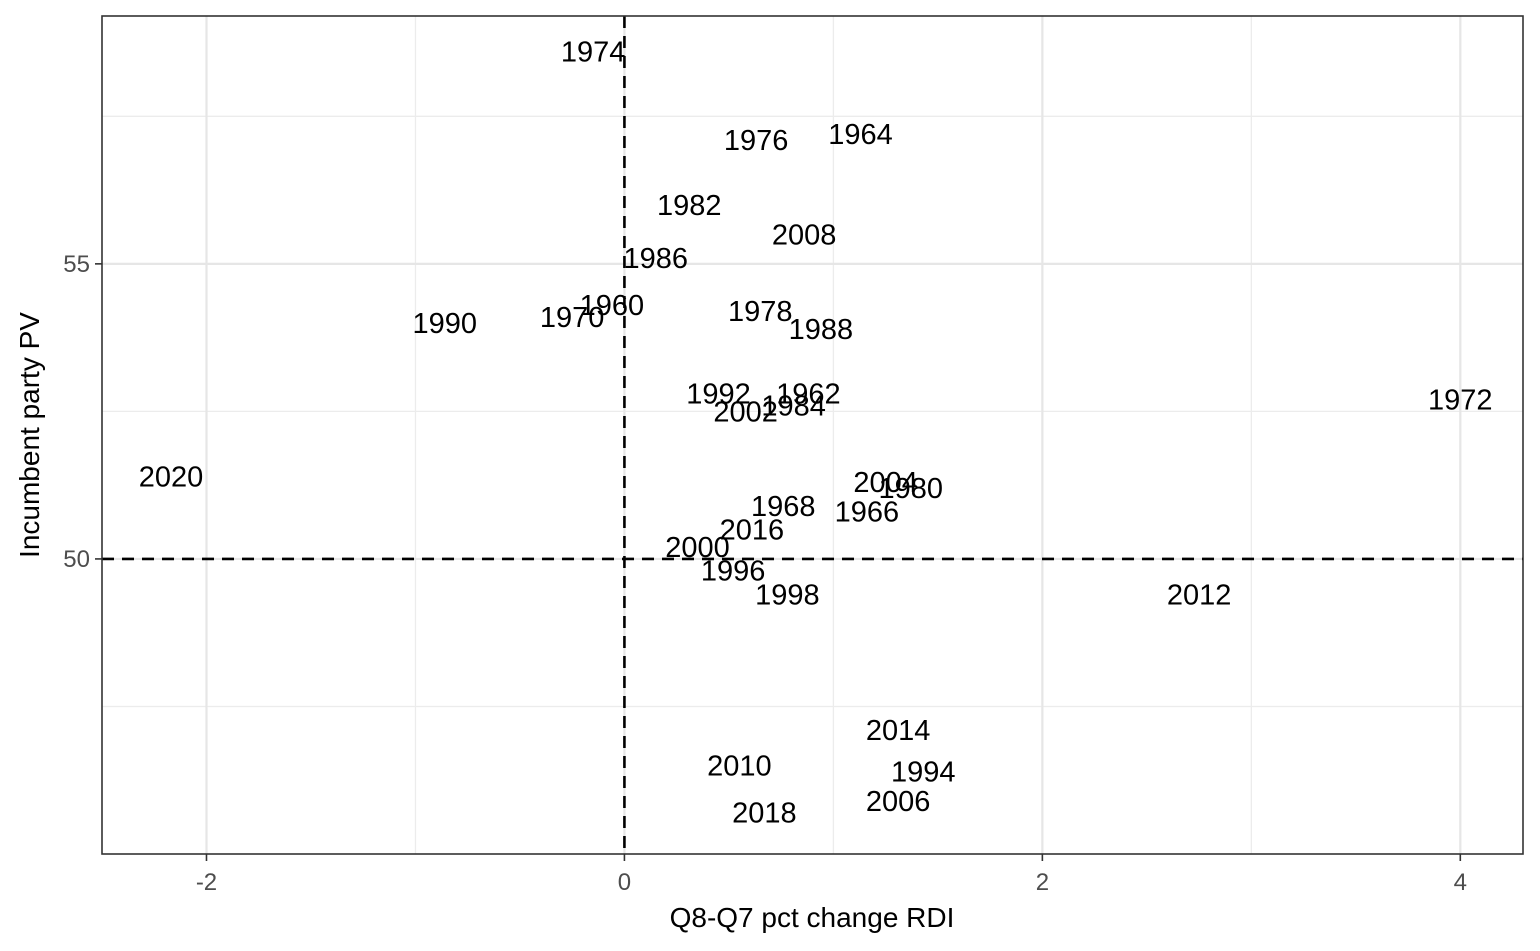  What do you see at coordinates (808, 395) in the screenshot?
I see `point-label-1962: 1962` at bounding box center [808, 395].